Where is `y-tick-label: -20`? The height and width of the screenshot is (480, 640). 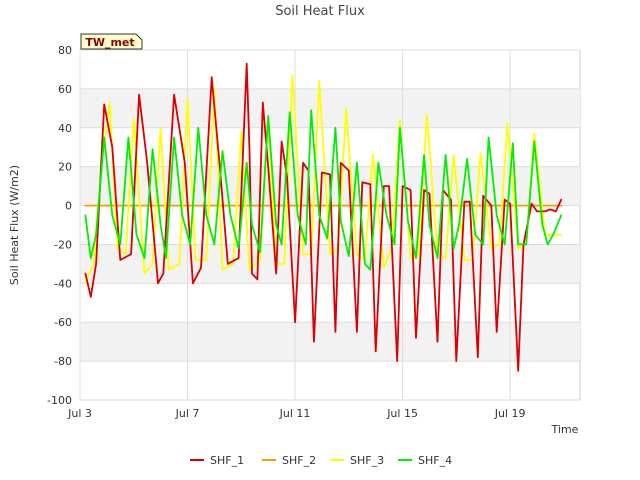
y-tick-label: -20 is located at coordinates (63, 244).